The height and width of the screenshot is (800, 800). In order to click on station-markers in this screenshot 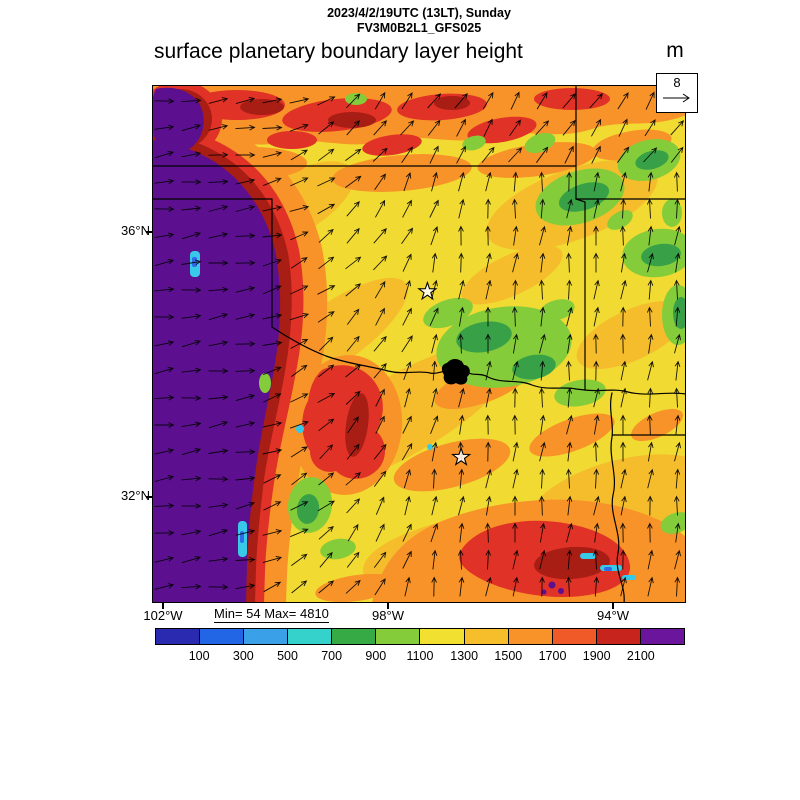, I will do `click(444, 373)`.